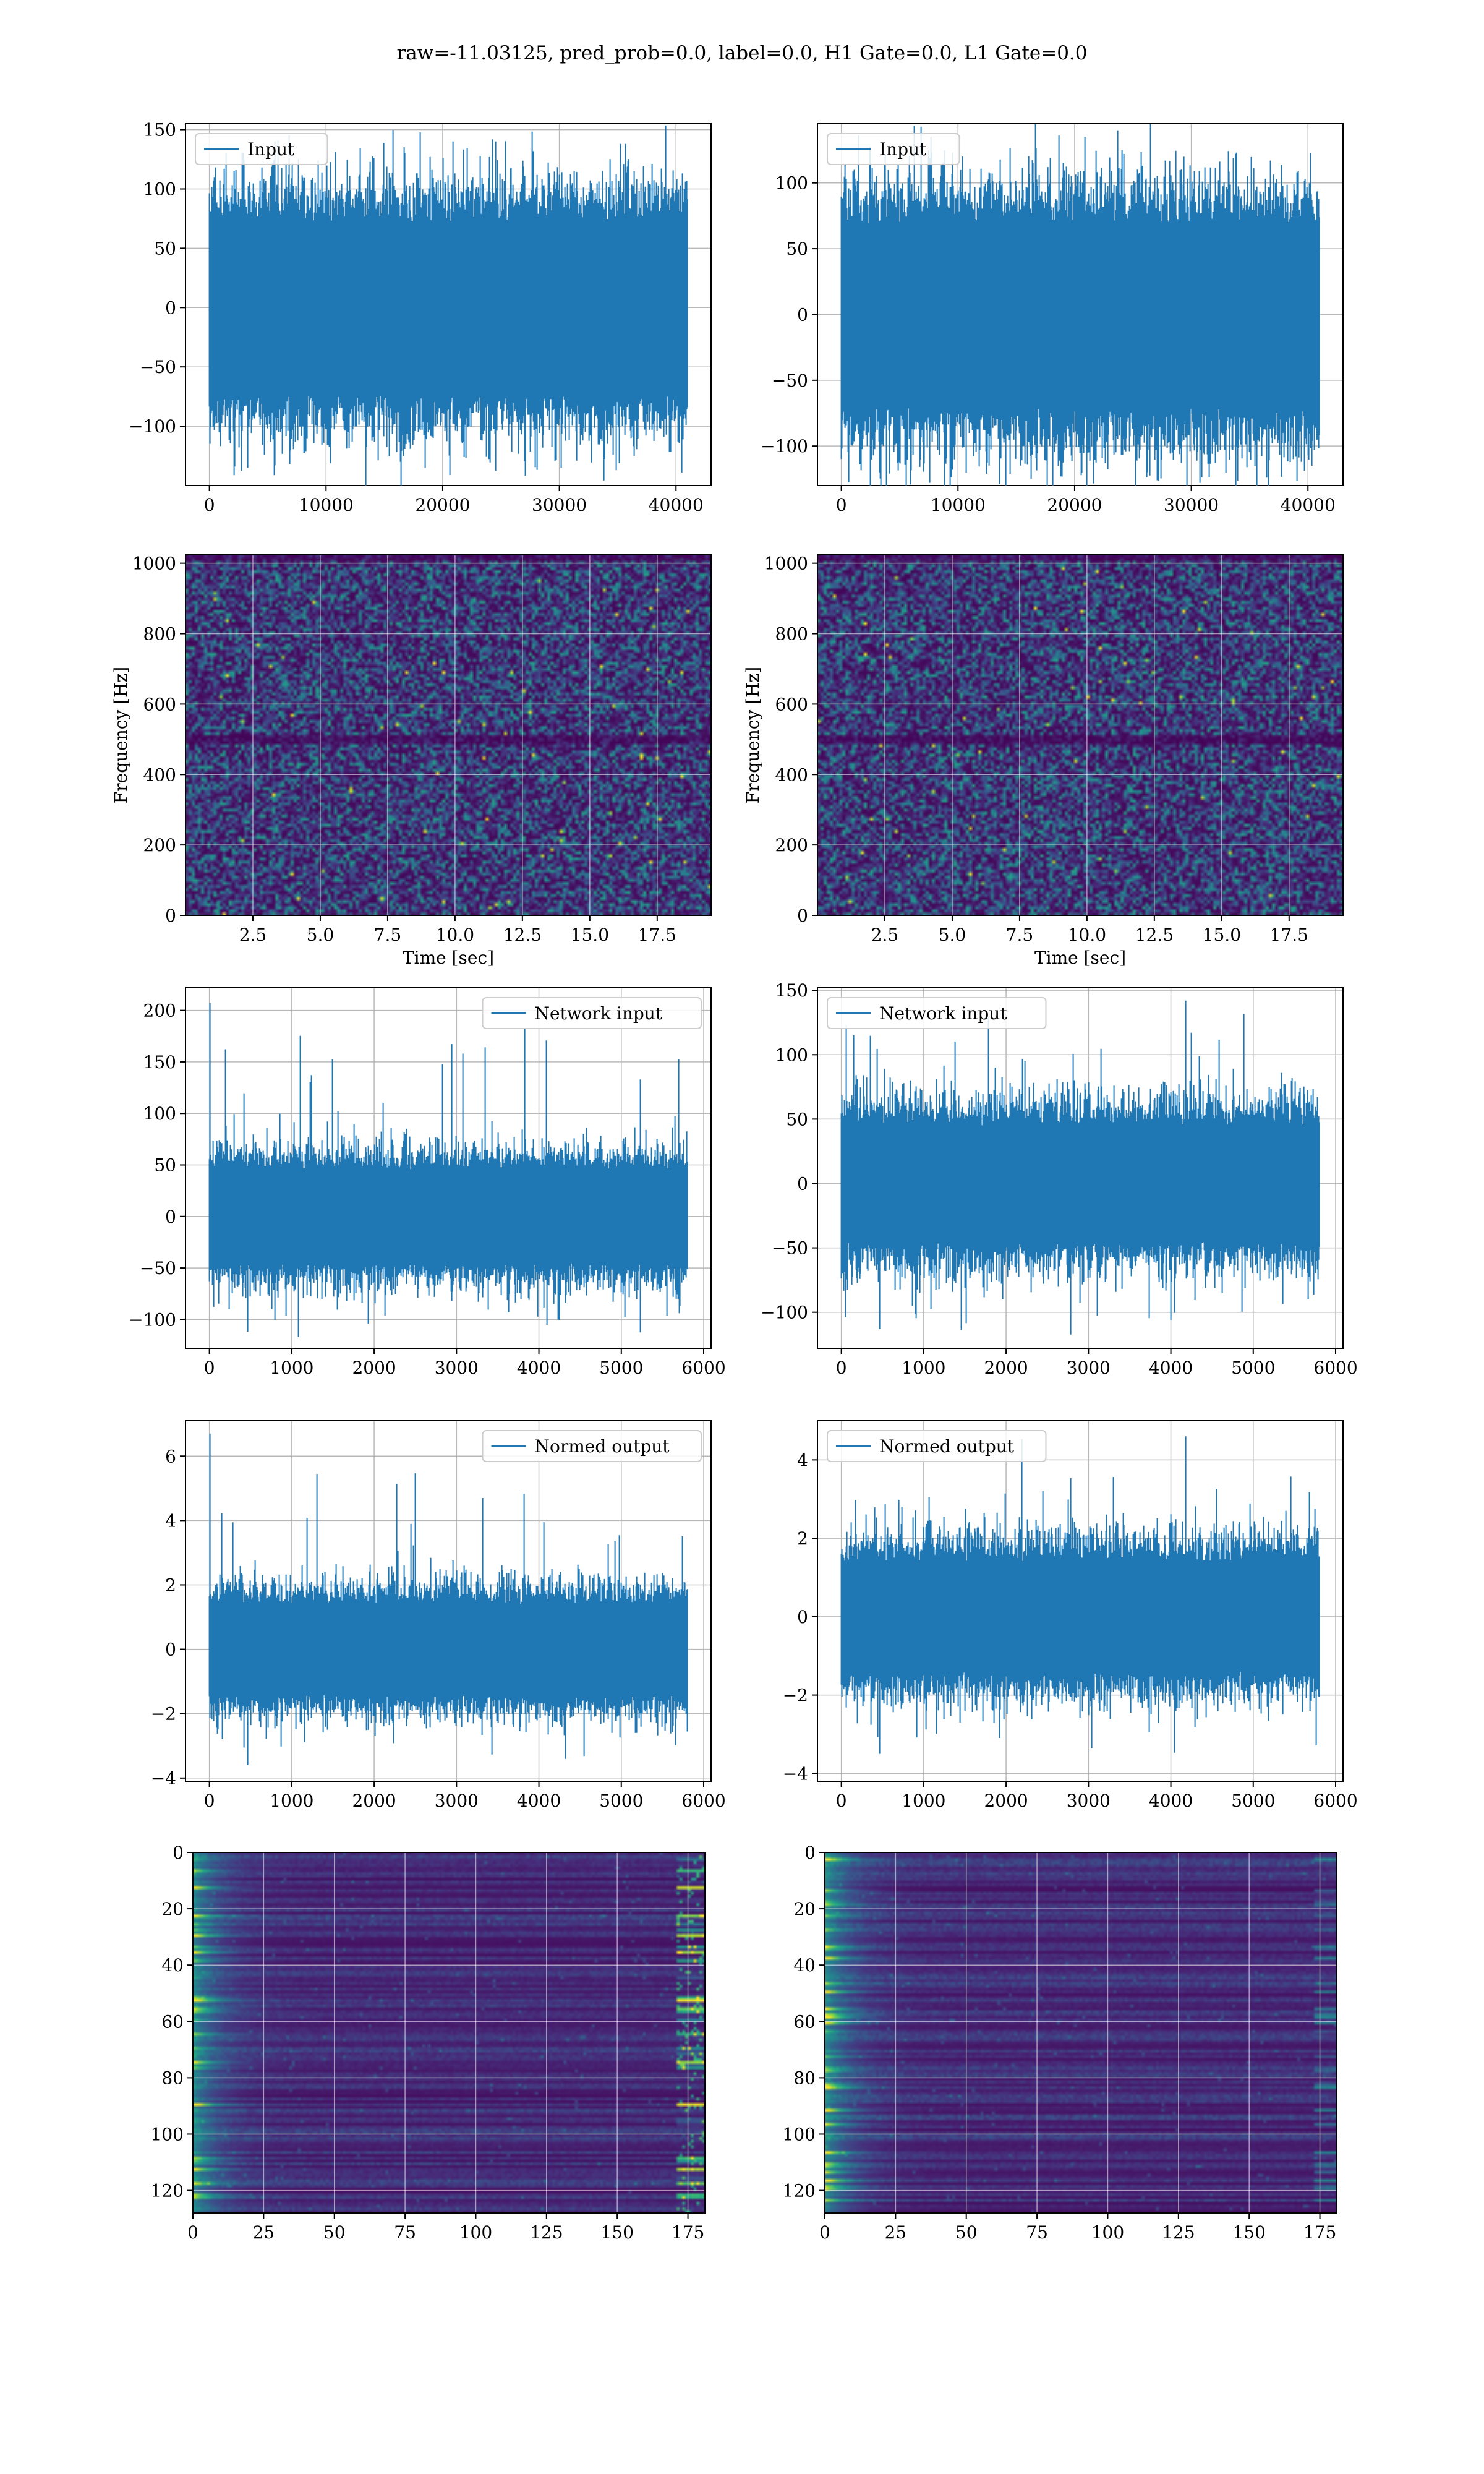 The height and width of the screenshot is (2474, 1484). What do you see at coordinates (947, 1446) in the screenshot?
I see `l1-normed-output-legend-label: Normed output` at bounding box center [947, 1446].